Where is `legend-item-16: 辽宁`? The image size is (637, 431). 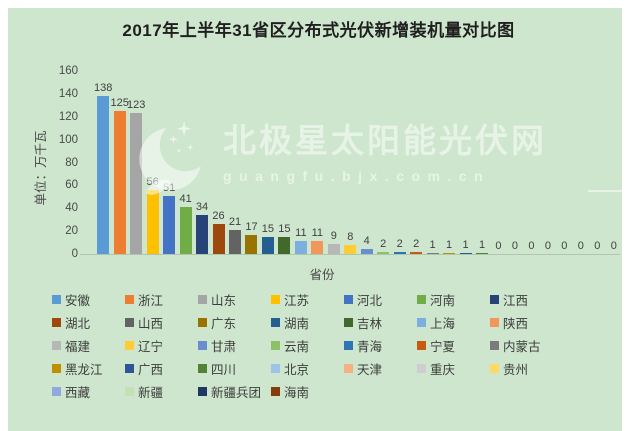
legend-item-16: 辽宁 is located at coordinates (161, 345).